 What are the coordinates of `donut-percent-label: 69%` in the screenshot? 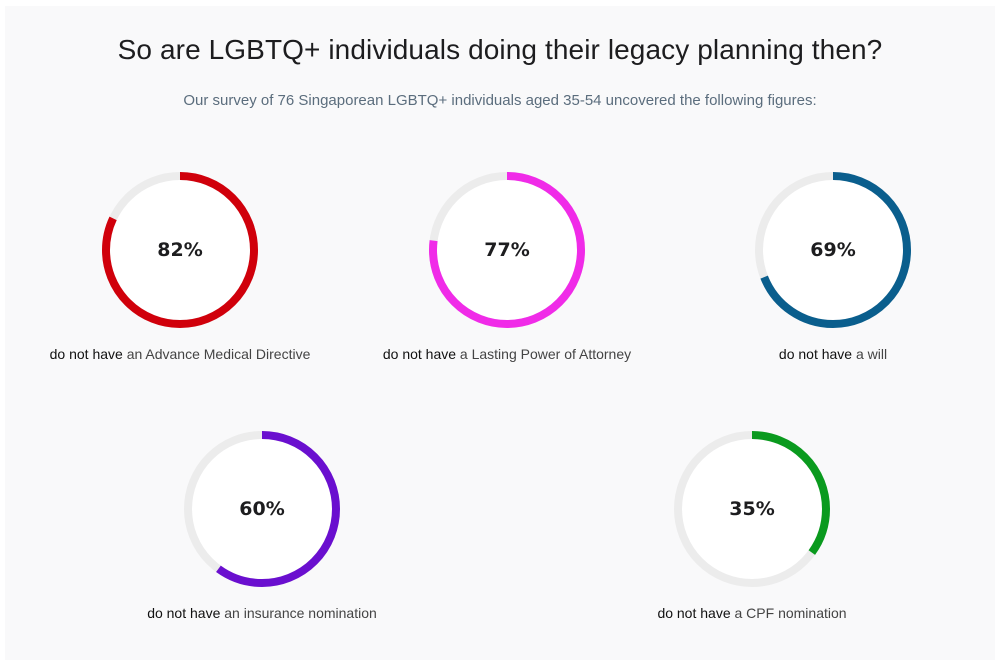 It's located at (832, 250).